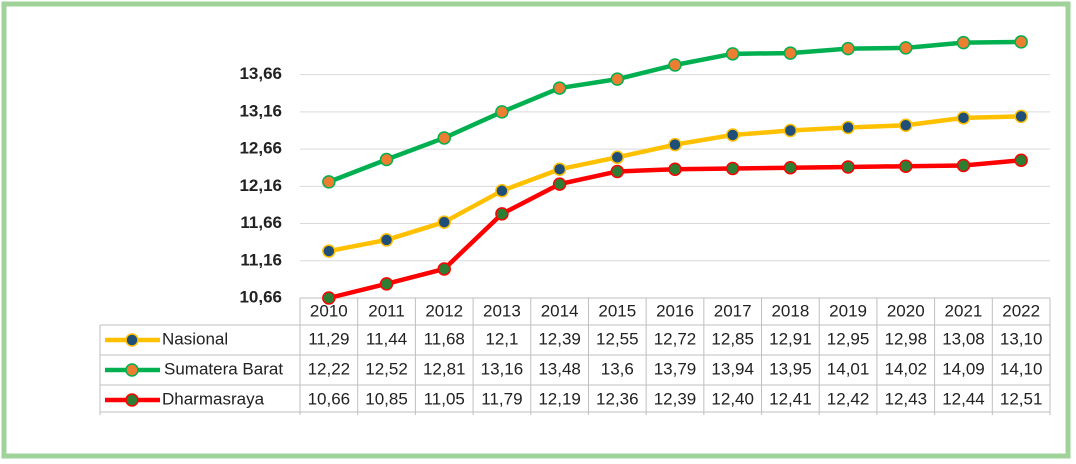 The width and height of the screenshot is (1076, 464). I want to click on table-value: 12,72, so click(675, 338).